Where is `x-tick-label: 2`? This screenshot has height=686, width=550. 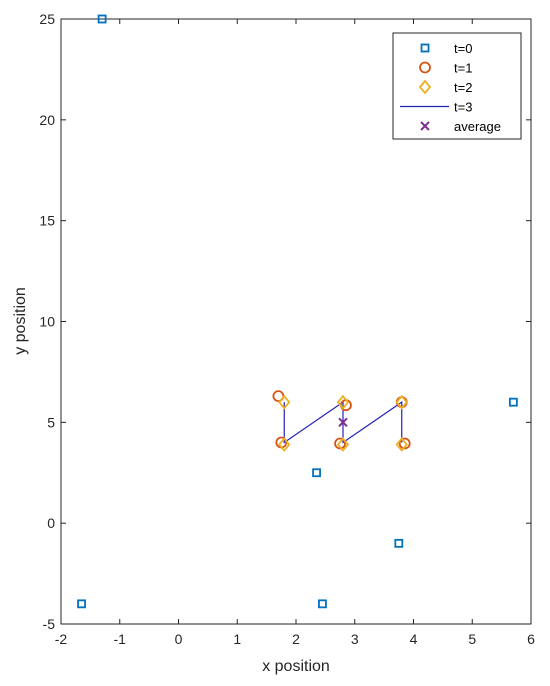
x-tick-label: 2 is located at coordinates (296, 639).